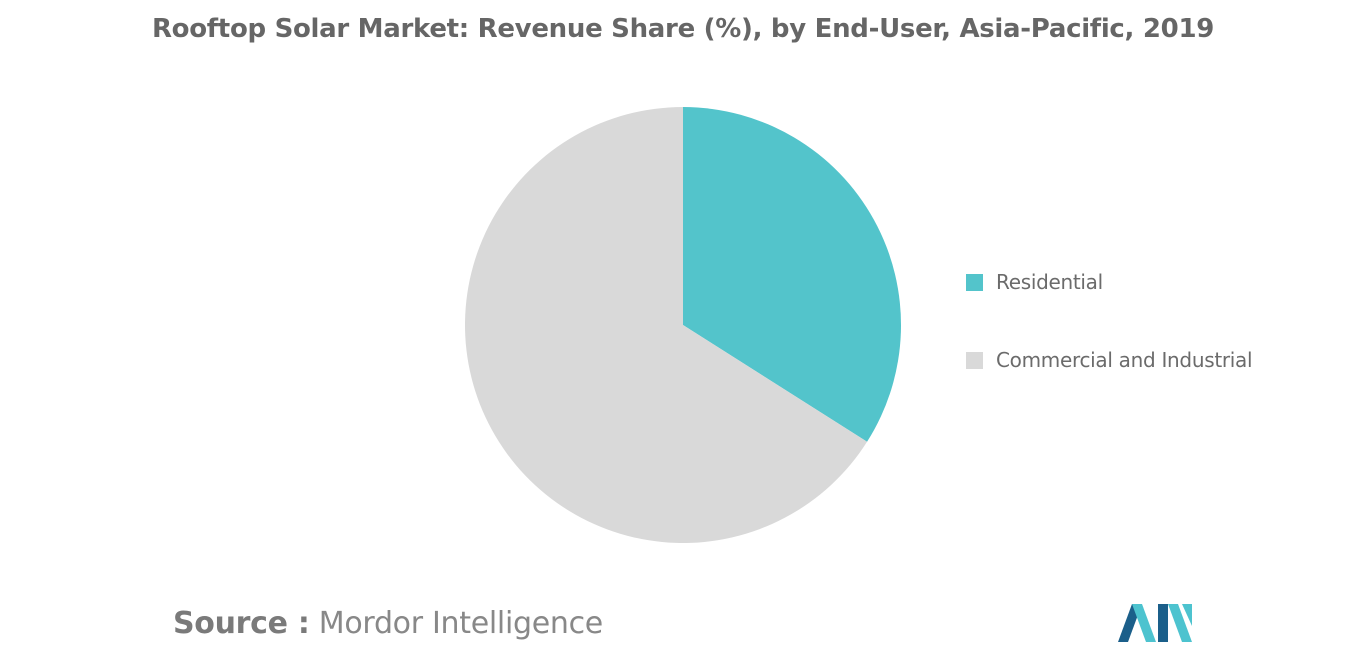 This screenshot has height=655, width=1366. What do you see at coordinates (460, 623) in the screenshot?
I see `source-text: Mordor Intelligence` at bounding box center [460, 623].